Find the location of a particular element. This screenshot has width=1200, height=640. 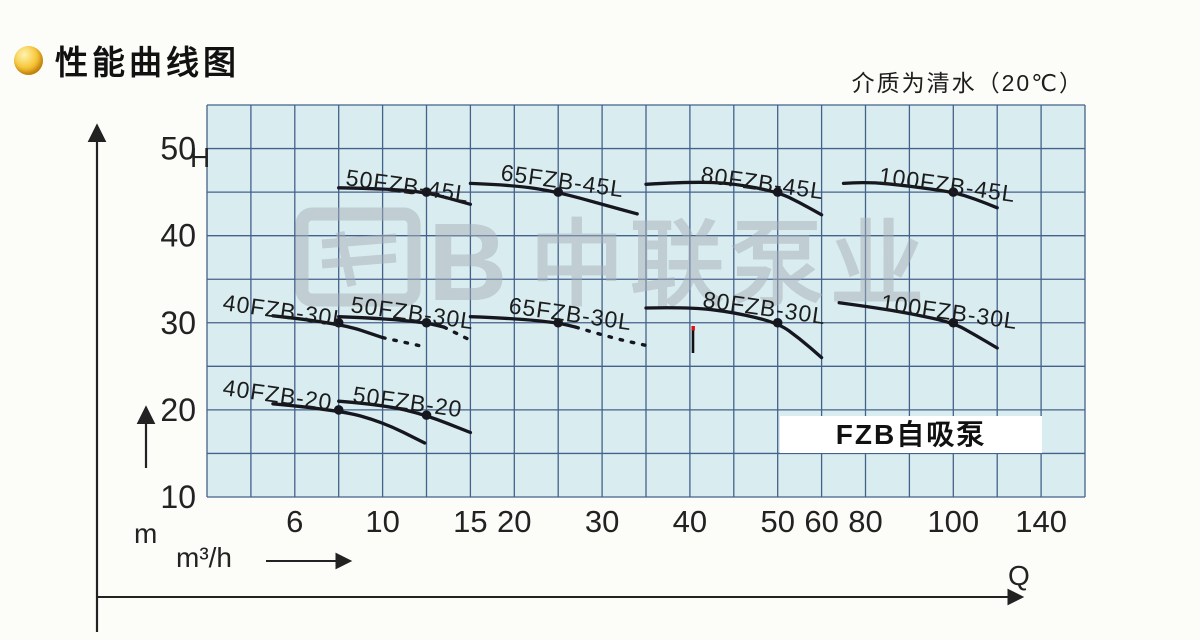

x-axis-title: Q is located at coordinates (1019, 575).